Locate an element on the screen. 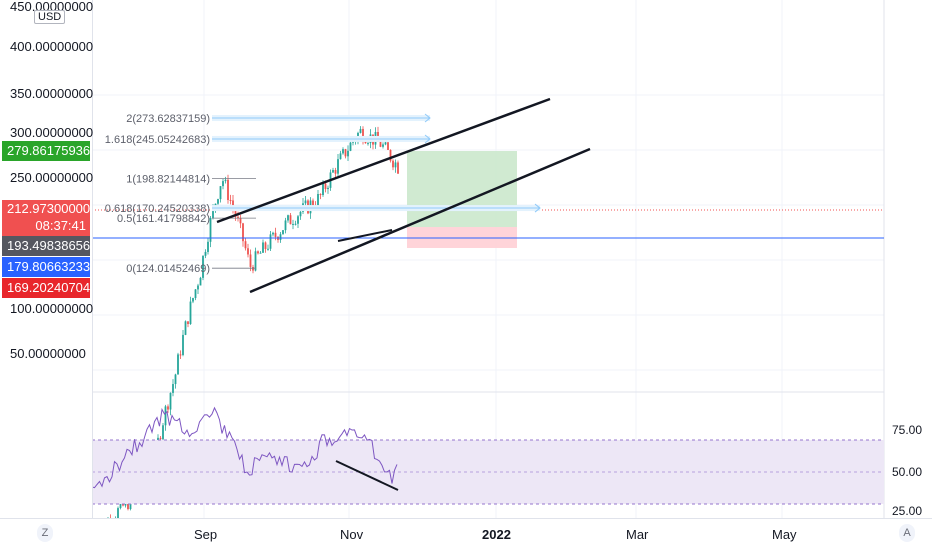 This screenshot has width=932, height=551. rsi-scale: 75.00 50.00 25.00 is located at coordinates (908, 455).